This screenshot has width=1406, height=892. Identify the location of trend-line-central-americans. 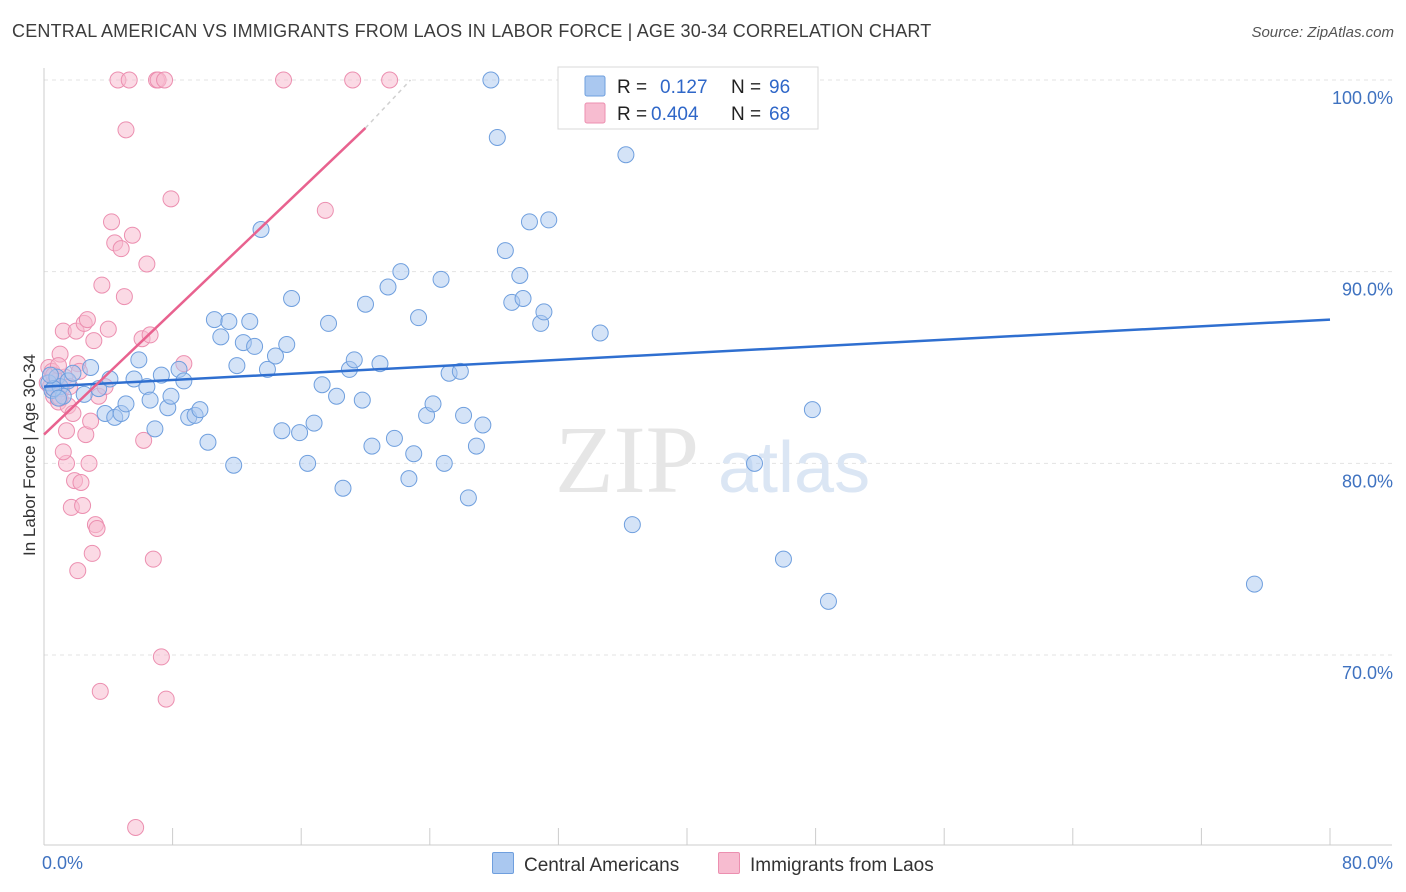
(687, 353).